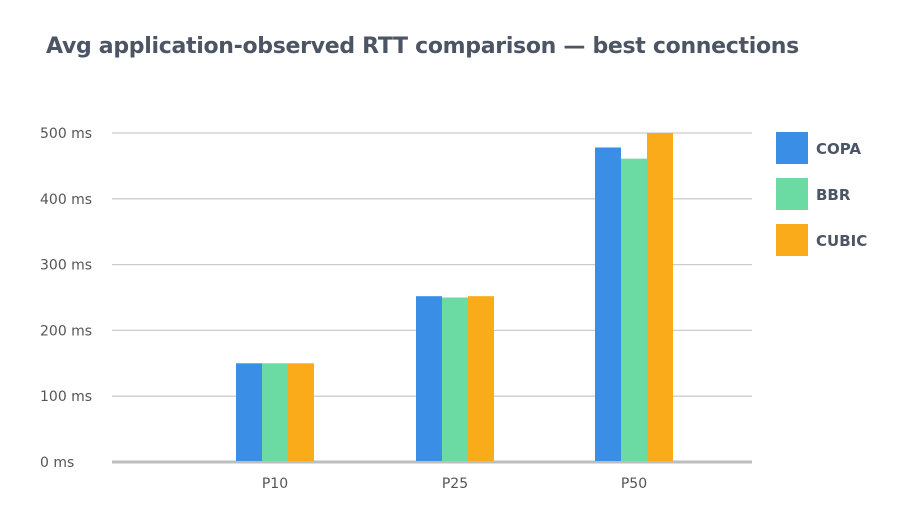  What do you see at coordinates (66, 200) in the screenshot?
I see `y-tick-label: 400 ms` at bounding box center [66, 200].